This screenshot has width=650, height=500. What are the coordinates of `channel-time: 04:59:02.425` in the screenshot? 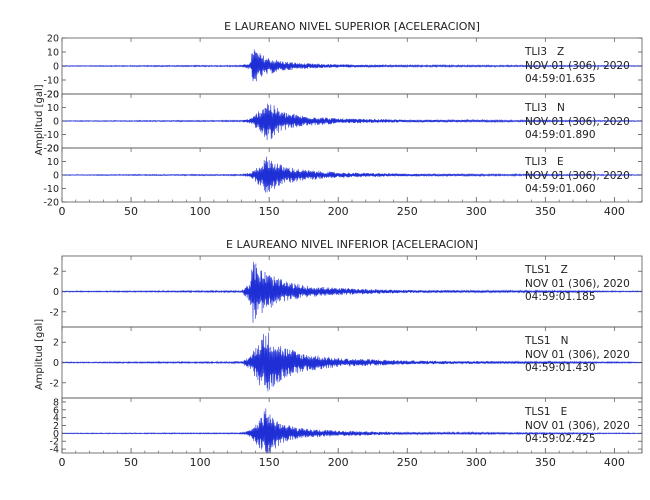 It's located at (560, 439).